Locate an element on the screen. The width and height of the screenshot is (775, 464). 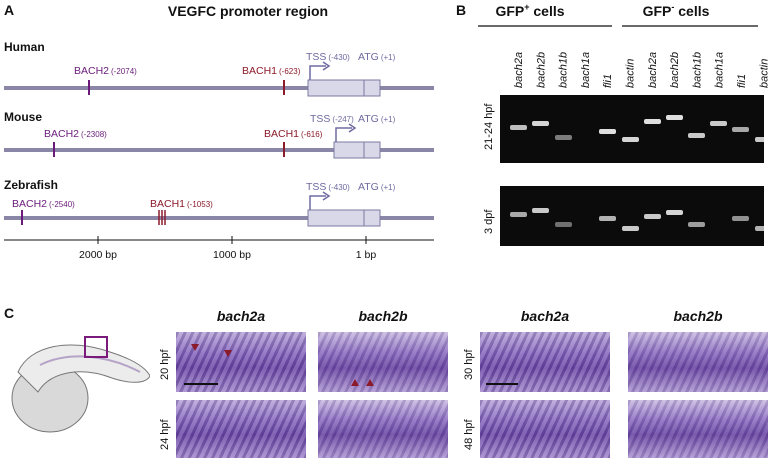
tss-arrowhead-mouse is located at coordinates (352, 128).